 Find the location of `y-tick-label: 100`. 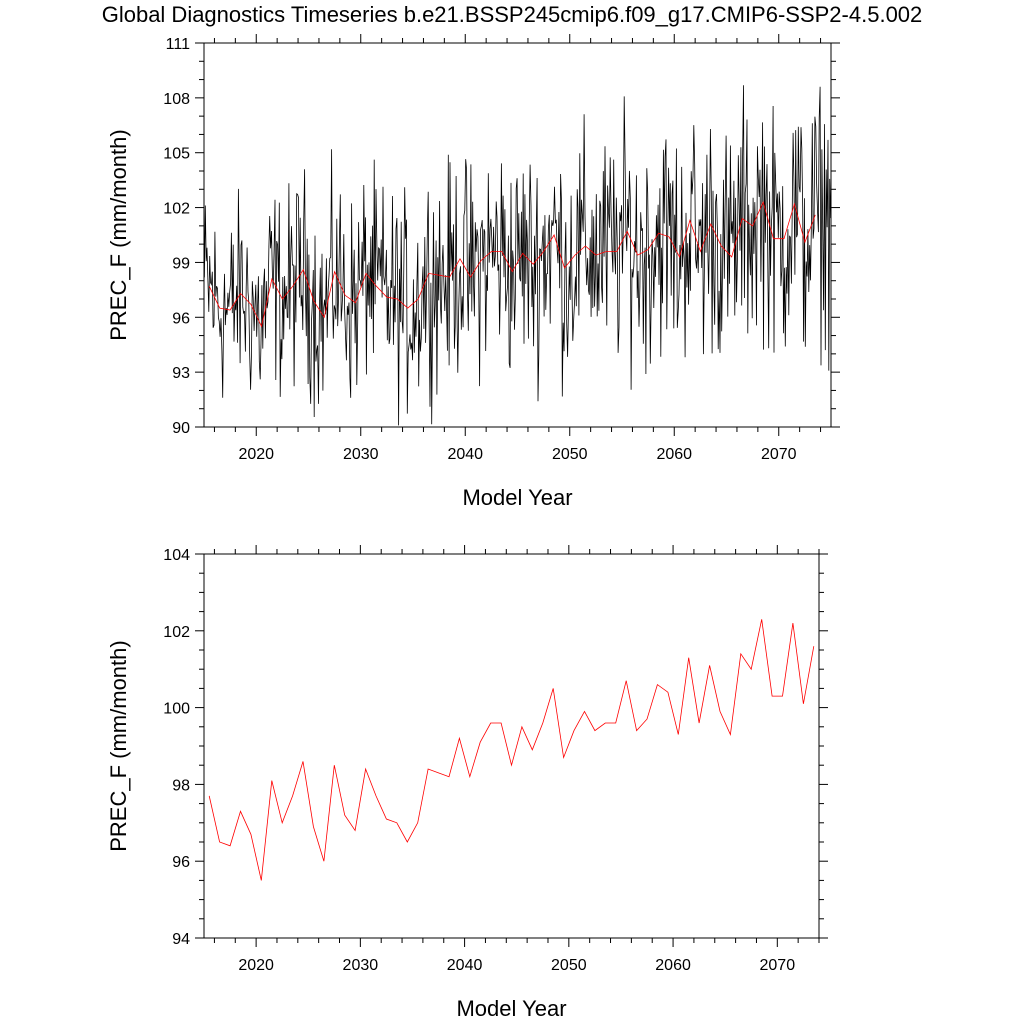

y-tick-label: 100 is located at coordinates (176, 709).